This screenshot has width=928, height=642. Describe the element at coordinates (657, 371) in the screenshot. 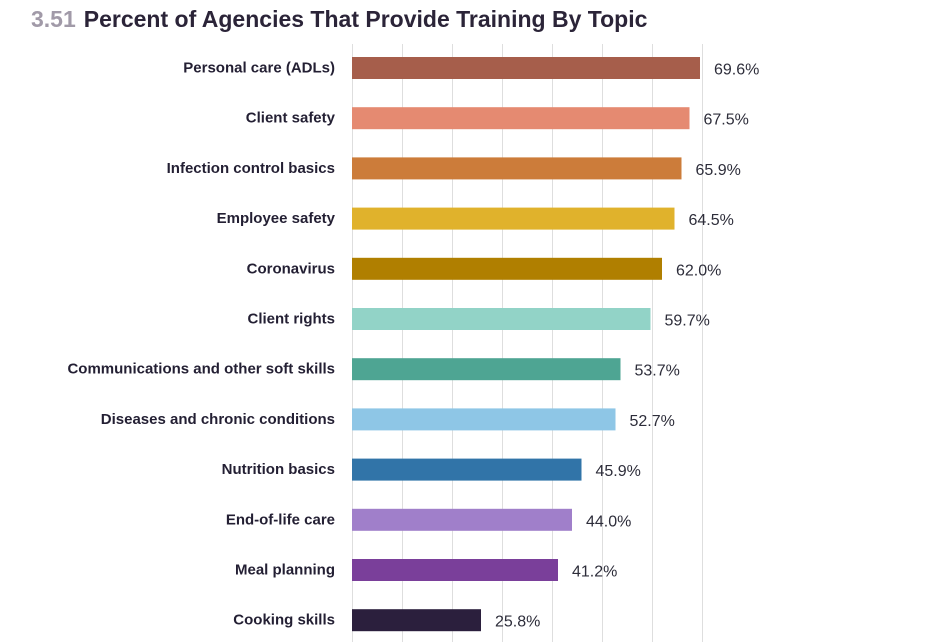

I see `value-label: 53.7%` at that location.